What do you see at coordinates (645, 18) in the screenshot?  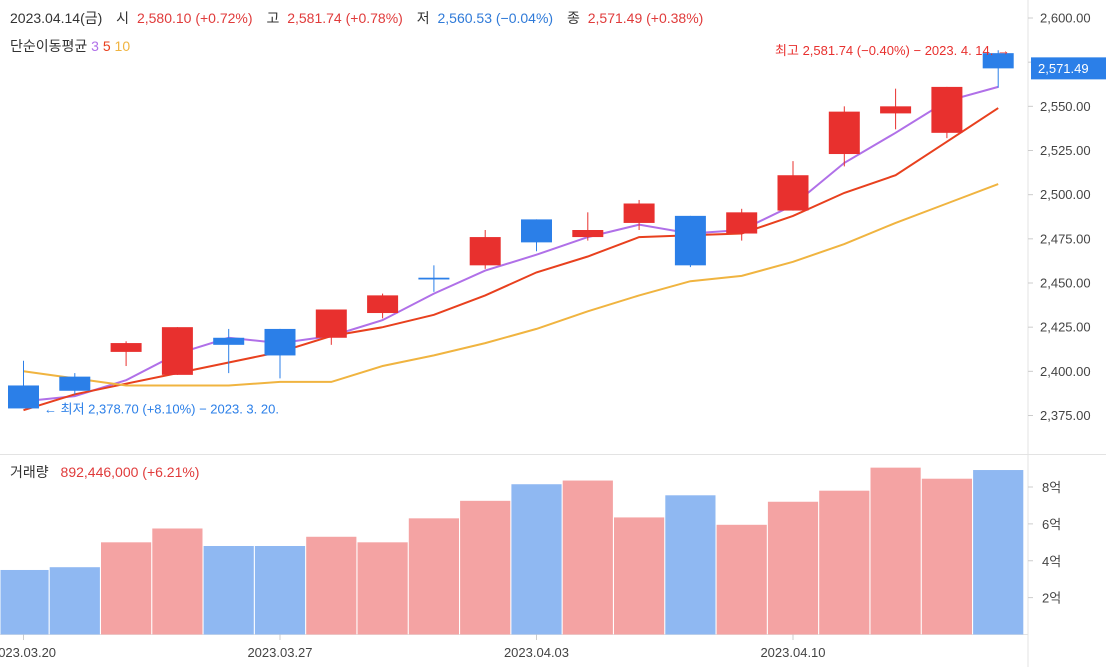 I see `close-value: 2,571.49 (+0.38%)` at bounding box center [645, 18].